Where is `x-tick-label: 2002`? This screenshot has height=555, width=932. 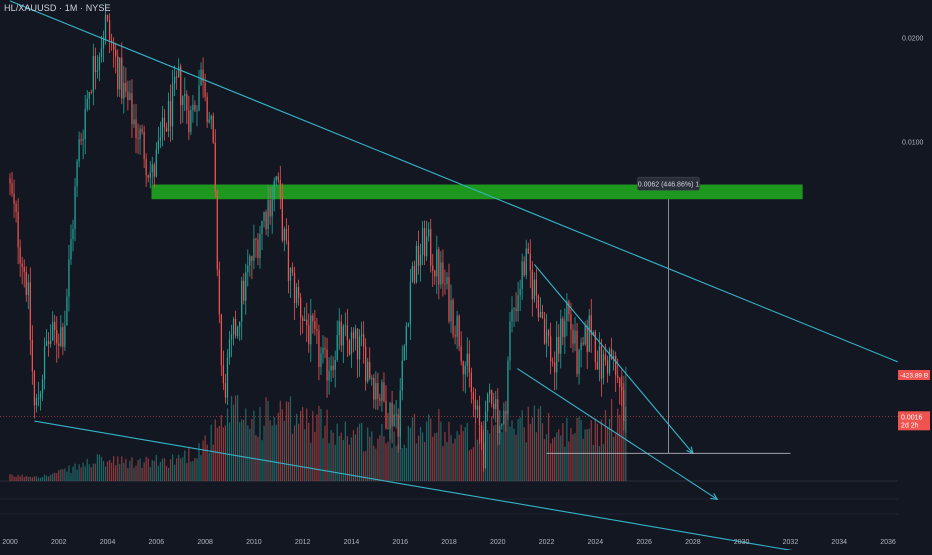
x-tick-label: 2002 is located at coordinates (59, 542).